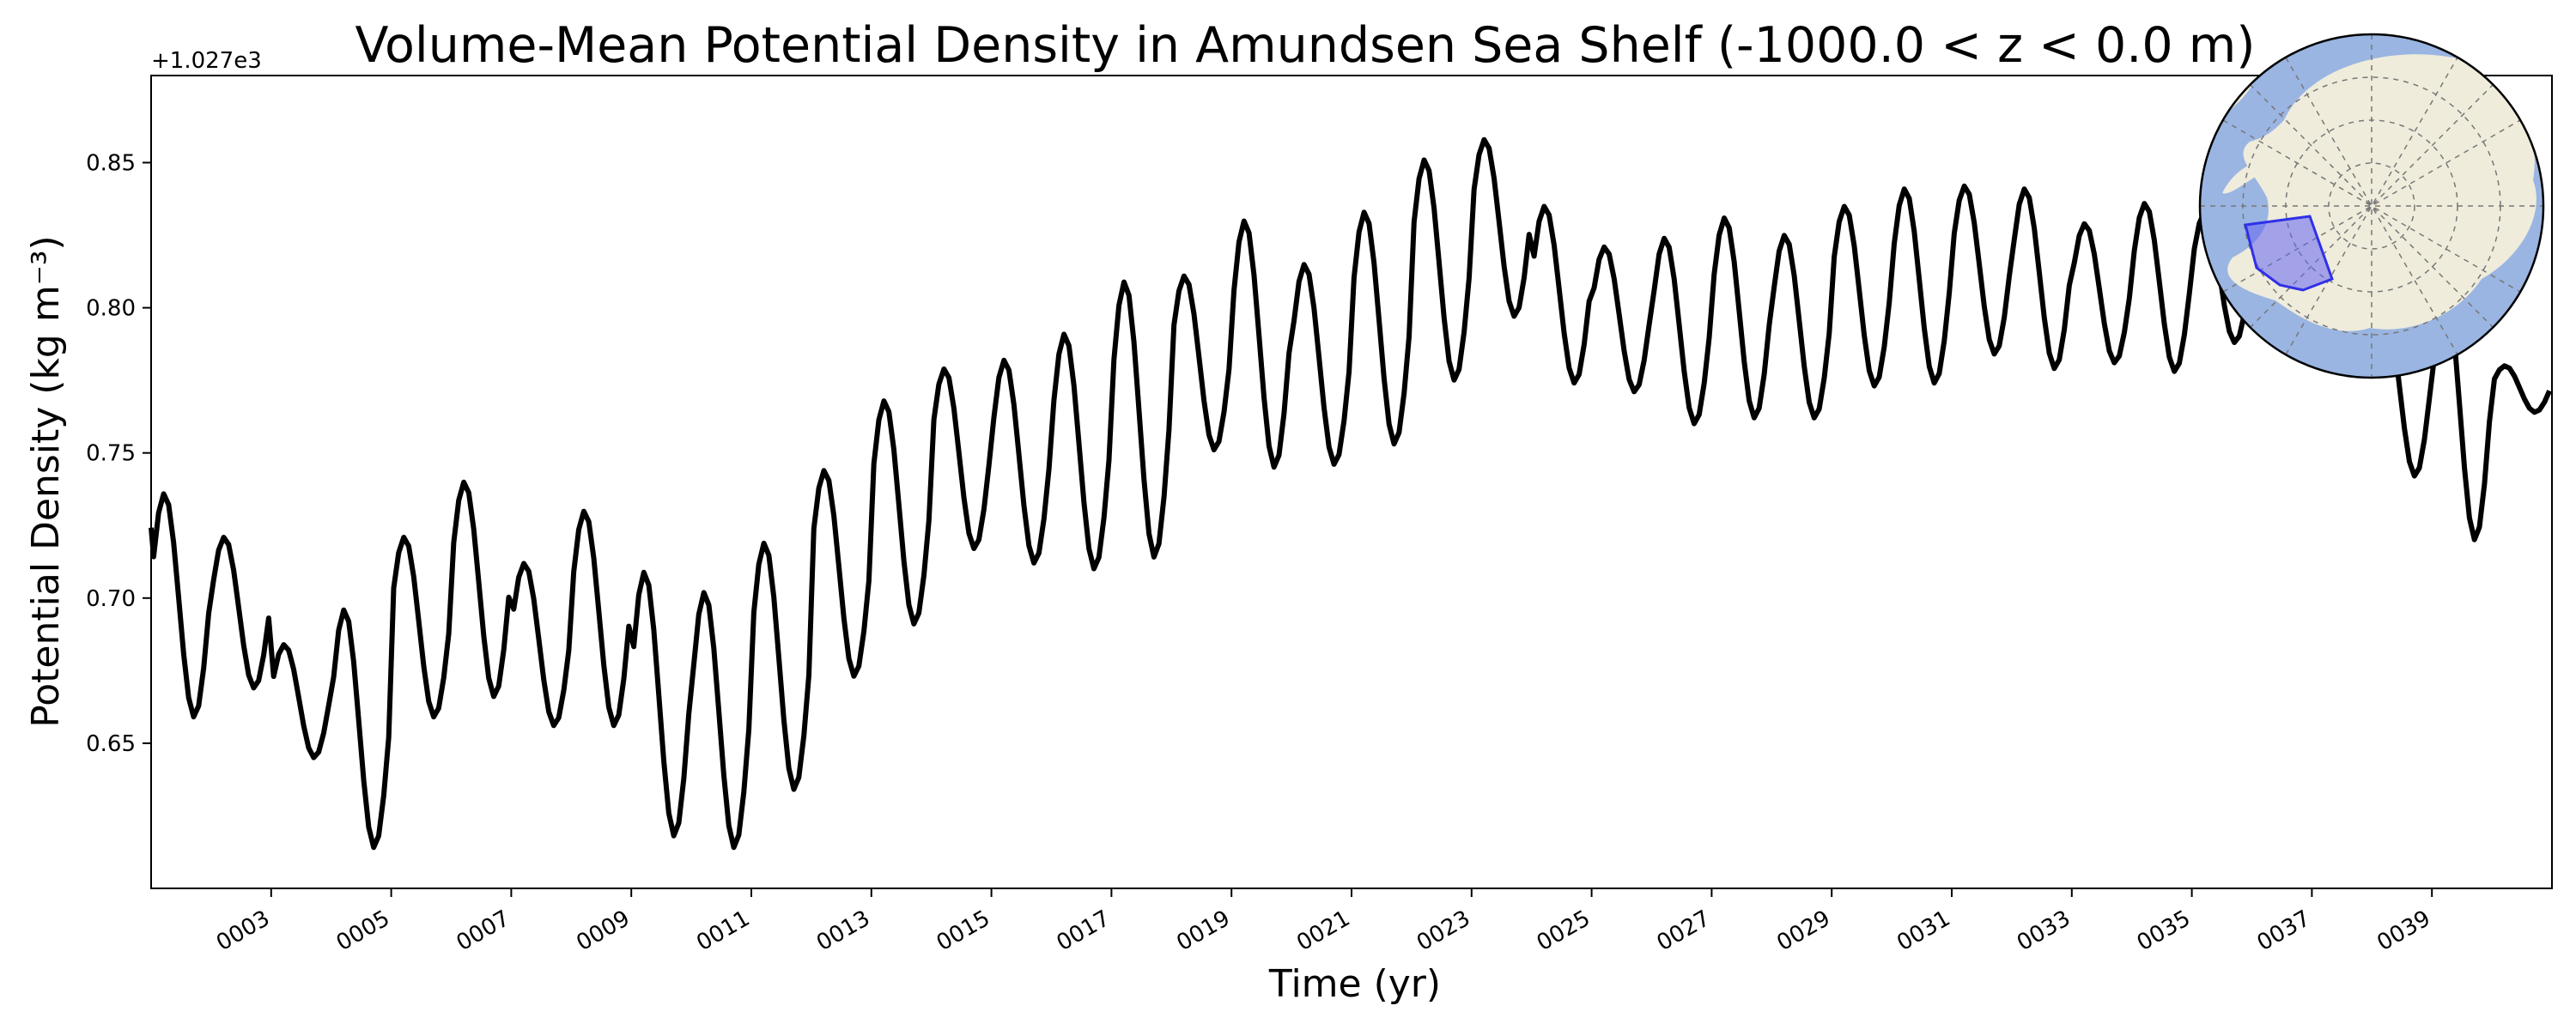  What do you see at coordinates (963, 931) in the screenshot?
I see `x-tick-label: 0015` at bounding box center [963, 931].